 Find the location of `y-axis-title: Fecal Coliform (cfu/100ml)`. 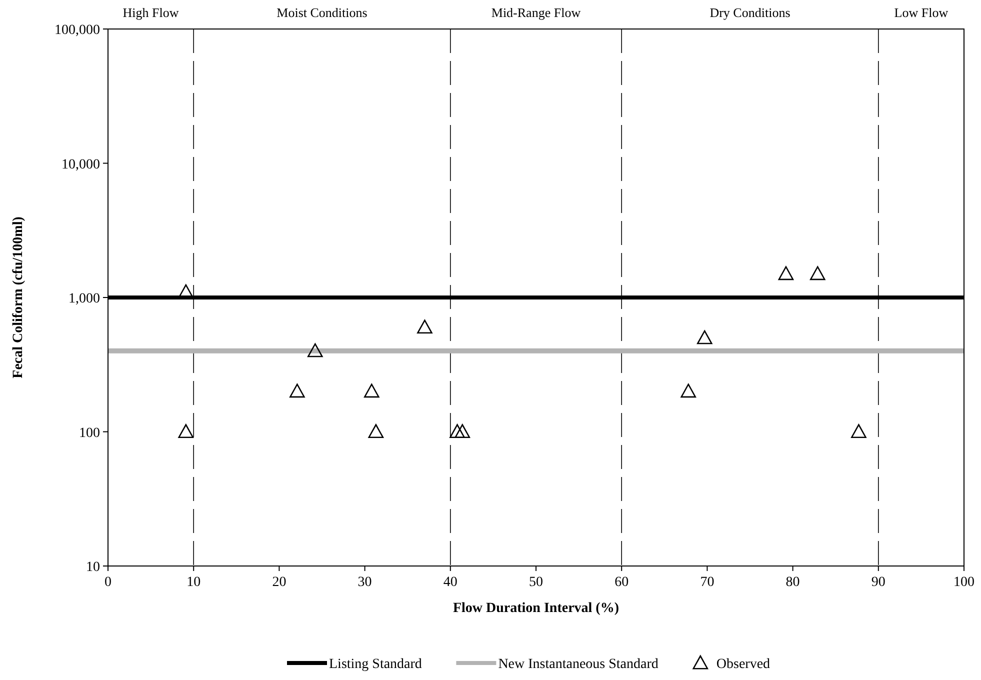

y-axis-title: Fecal Coliform (cfu/100ml) is located at coordinates (18, 297).